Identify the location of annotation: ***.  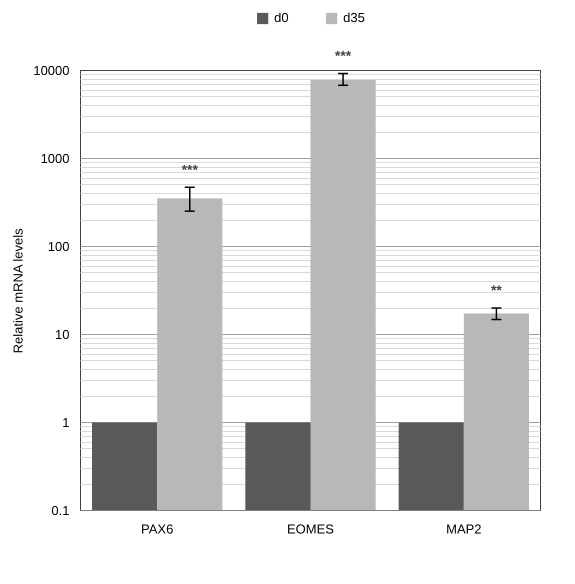
(190, 169).